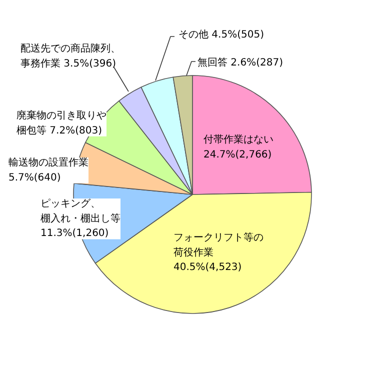 Image resolution: width=386 pixels, height=386 pixels. What do you see at coordinates (219, 245) in the screenshot?
I see `slice-label: フォークリフト等の荷役作業` at bounding box center [219, 245].